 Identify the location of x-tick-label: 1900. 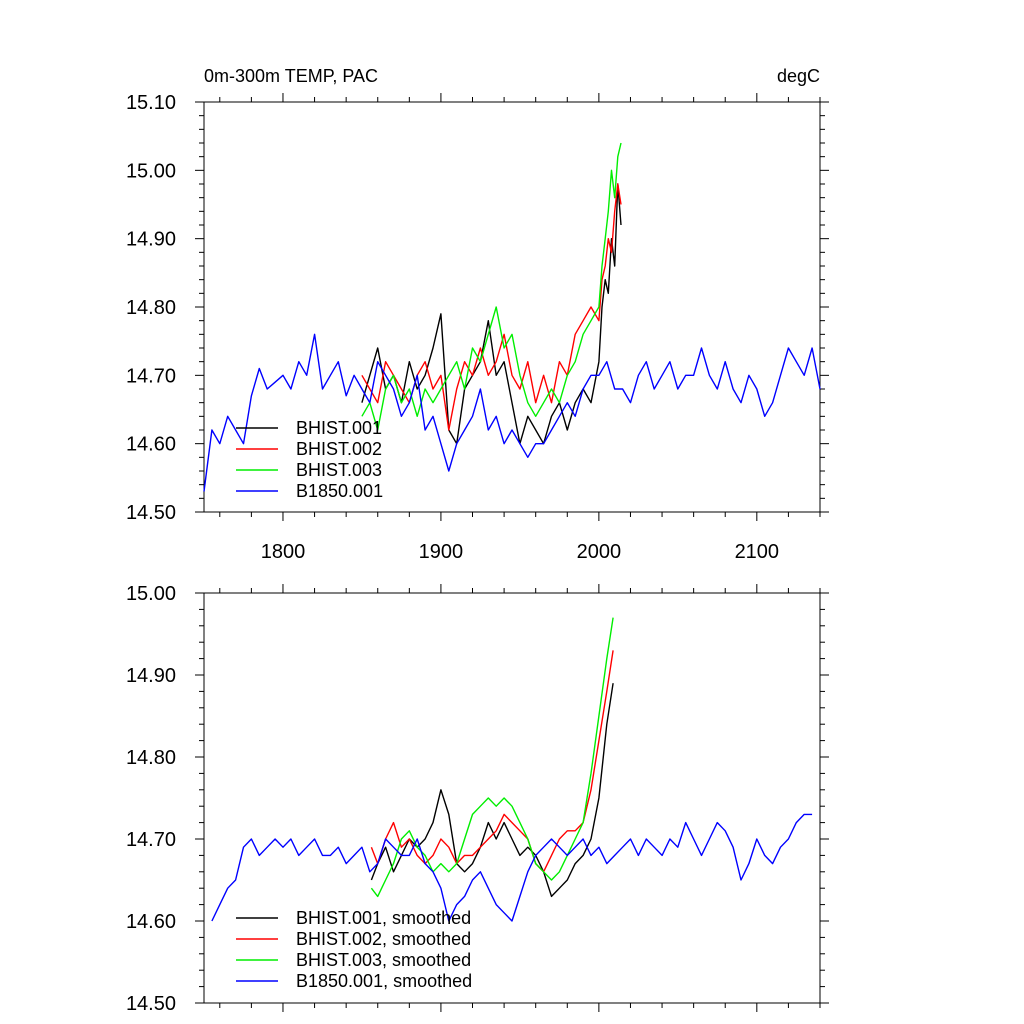
(441, 552).